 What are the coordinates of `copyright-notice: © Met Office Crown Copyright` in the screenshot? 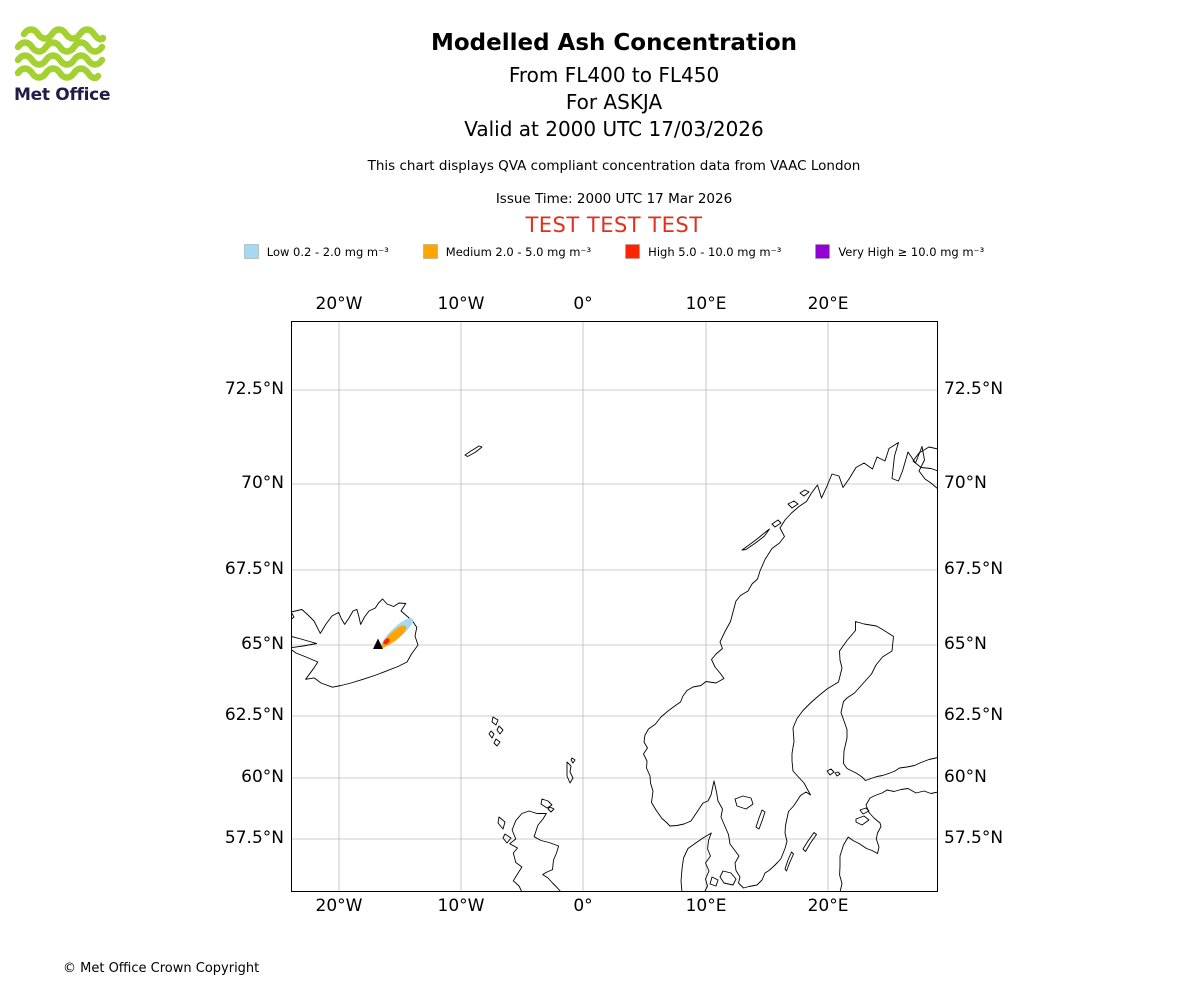 It's located at (161, 968).